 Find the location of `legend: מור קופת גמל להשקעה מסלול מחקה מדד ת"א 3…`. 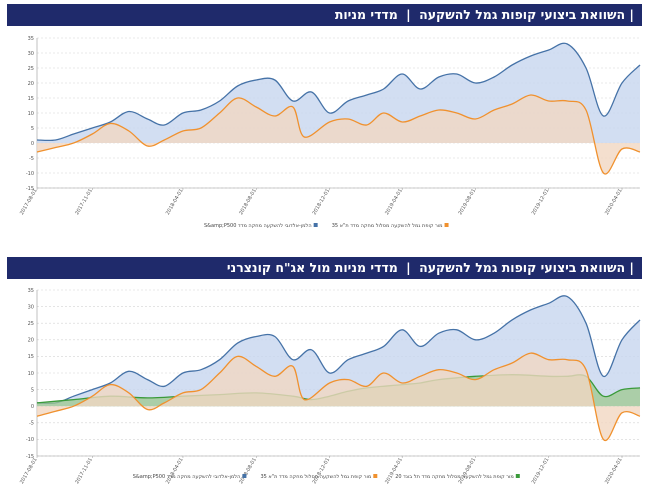

legend: מור קופת גמל להשקעה מסלול מחקה מדד ת"א 3… is located at coordinates (326, 226).